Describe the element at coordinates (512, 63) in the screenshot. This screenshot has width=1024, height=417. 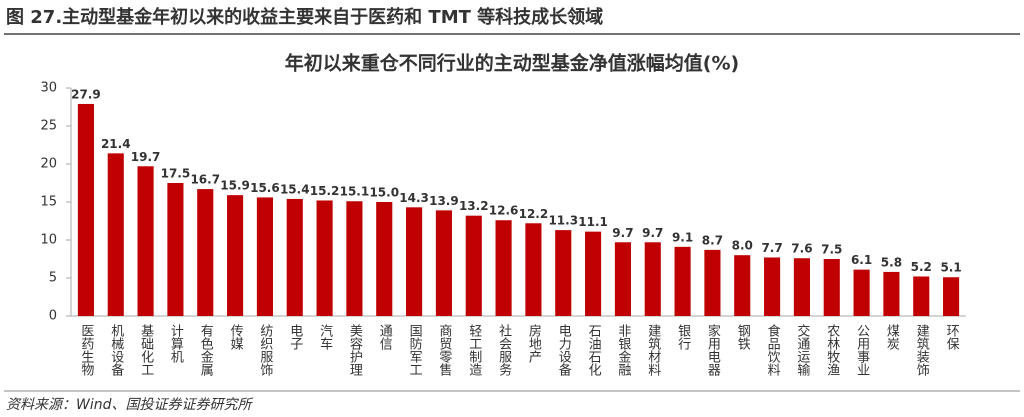
I see `chart-title: 年初以来重仓不同行业的主动型基金净值涨幅均值(%)` at that location.